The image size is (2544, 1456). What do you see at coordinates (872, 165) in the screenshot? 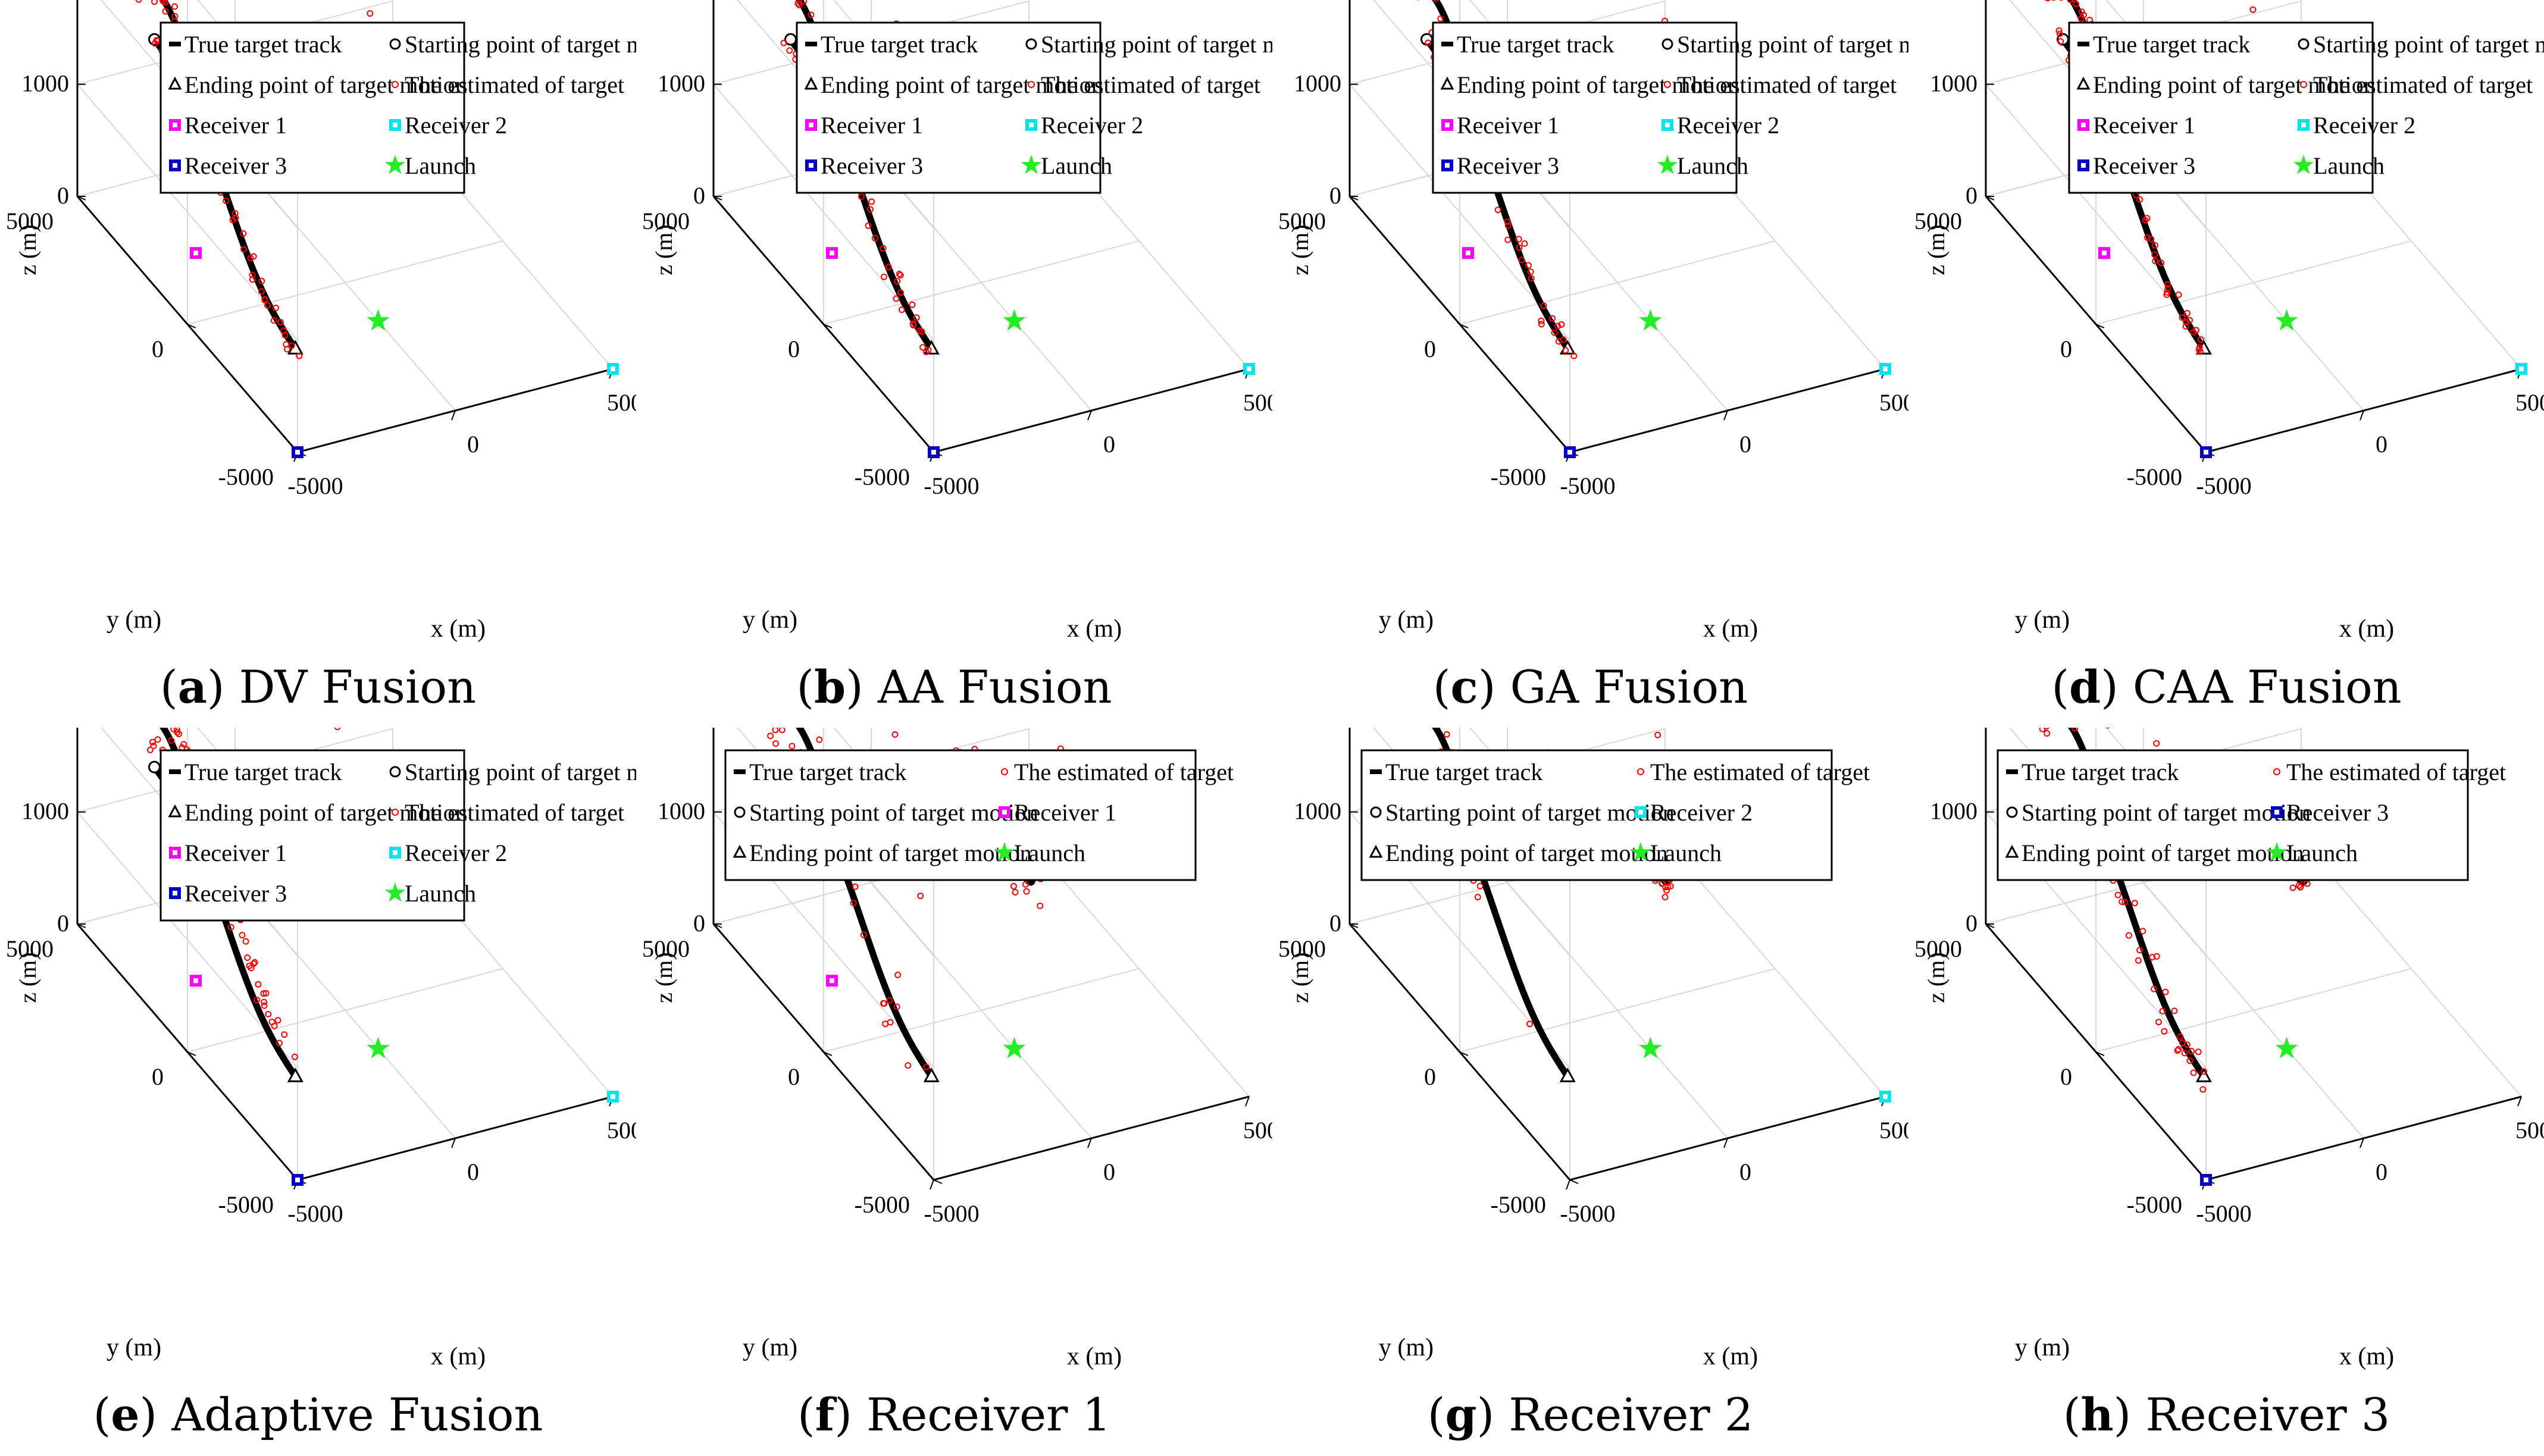
I see `legend-label-r3: Receiver 3` at bounding box center [872, 165].